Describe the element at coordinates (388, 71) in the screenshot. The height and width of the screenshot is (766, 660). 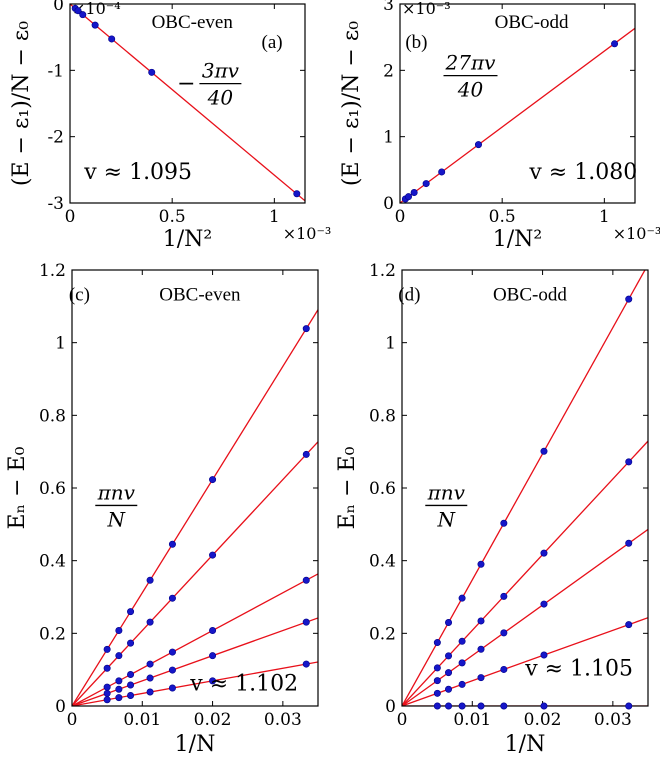
I see `y-tick-label: 2` at that location.